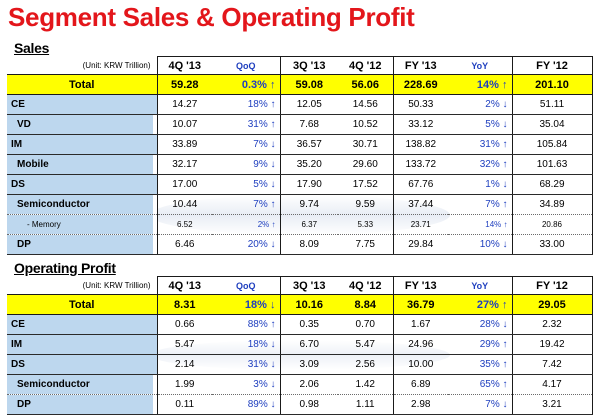 The height and width of the screenshot is (415, 600). I want to click on sales-cell-fy12: 68.29, so click(552, 185).